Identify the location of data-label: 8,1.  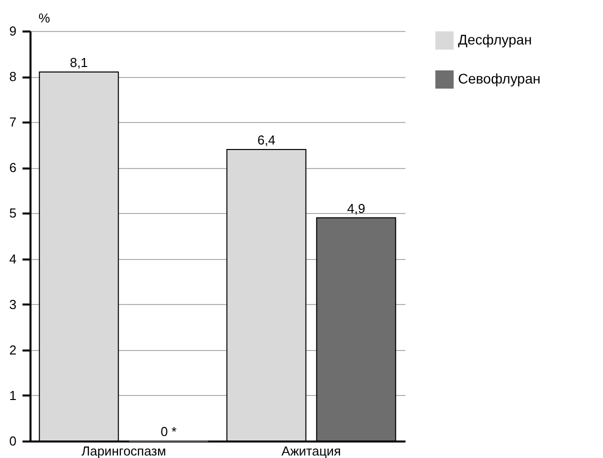
(79, 62).